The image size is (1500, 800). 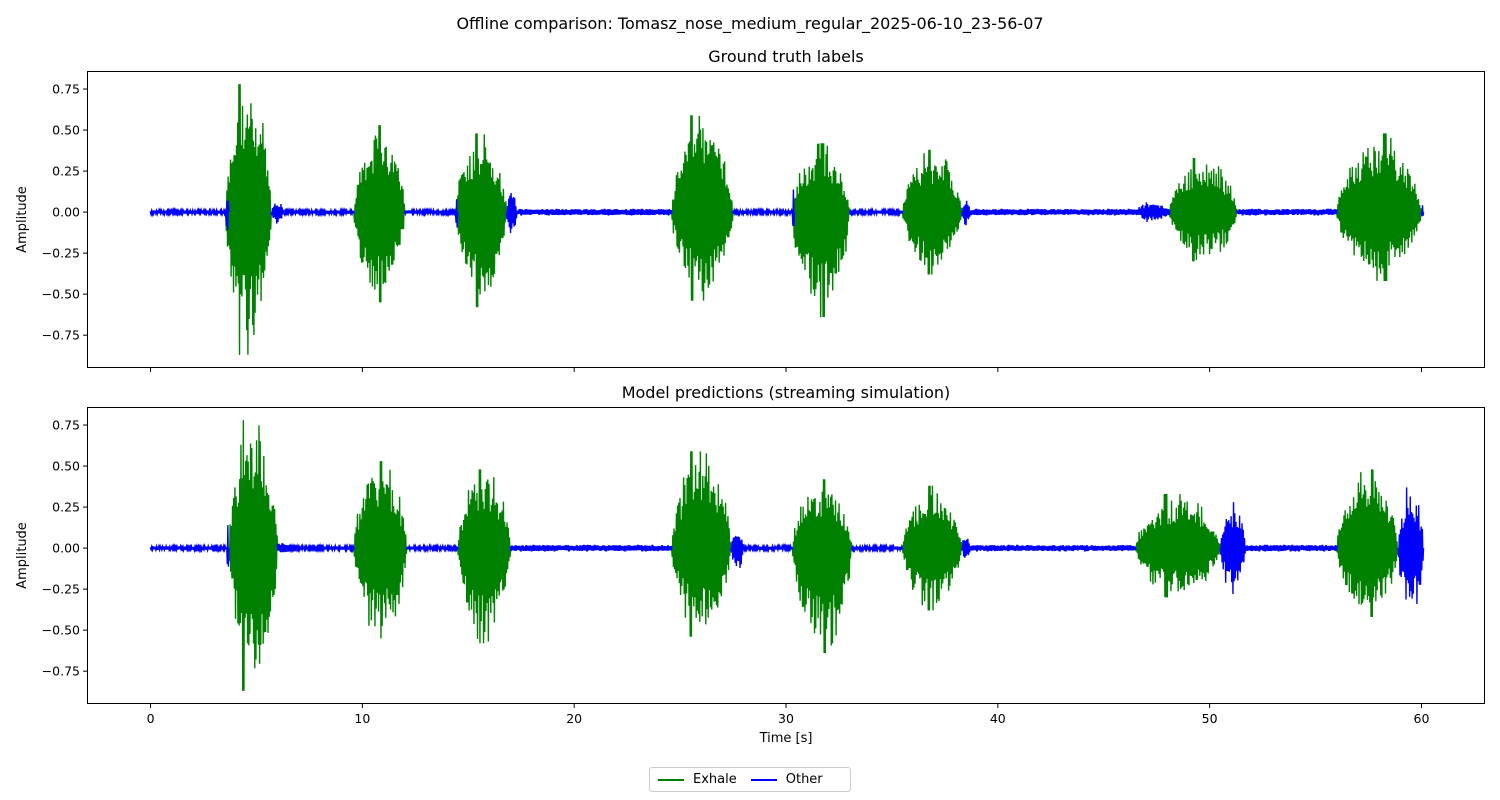 I want to click on ylabel-1: Amplitude, so click(x=22, y=219).